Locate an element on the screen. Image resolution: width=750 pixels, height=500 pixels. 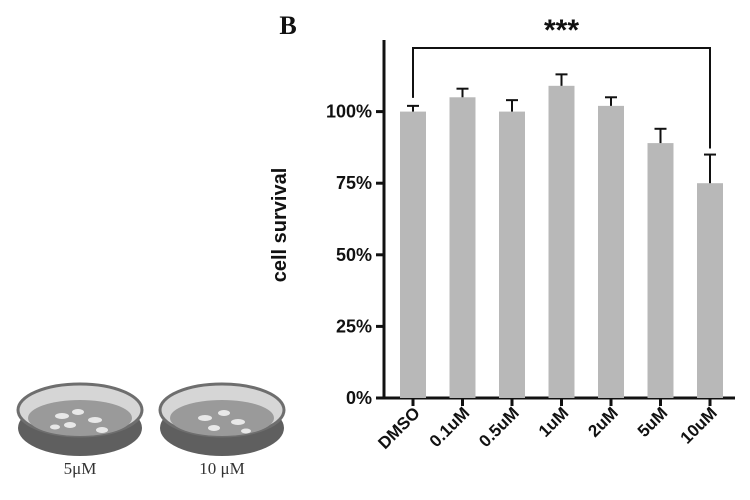
panel-letter: B is located at coordinates (287, 25).